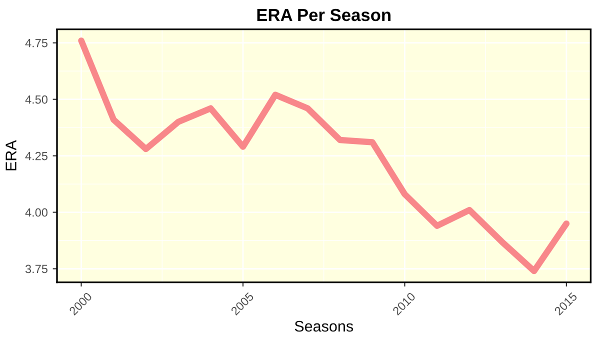 This screenshot has height=341, width=599. Describe the element at coordinates (36, 269) in the screenshot. I see `y-tick-label: 3.75` at that location.